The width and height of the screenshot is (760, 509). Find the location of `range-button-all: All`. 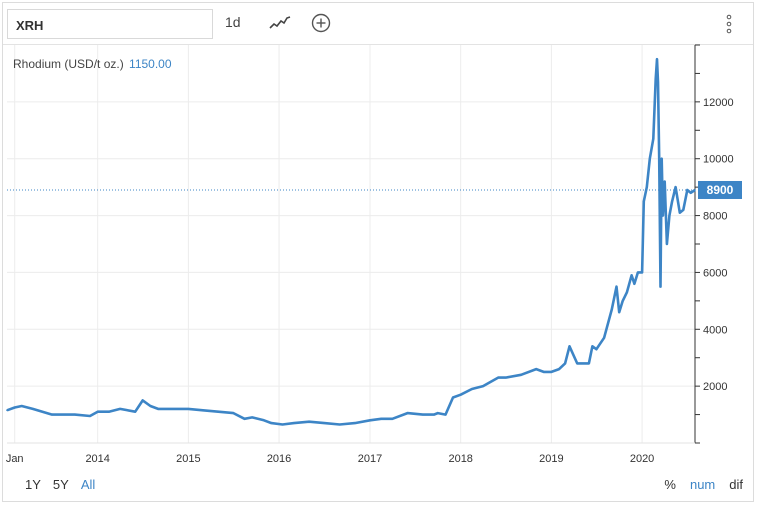

range-button-all: All is located at coordinates (88, 484).